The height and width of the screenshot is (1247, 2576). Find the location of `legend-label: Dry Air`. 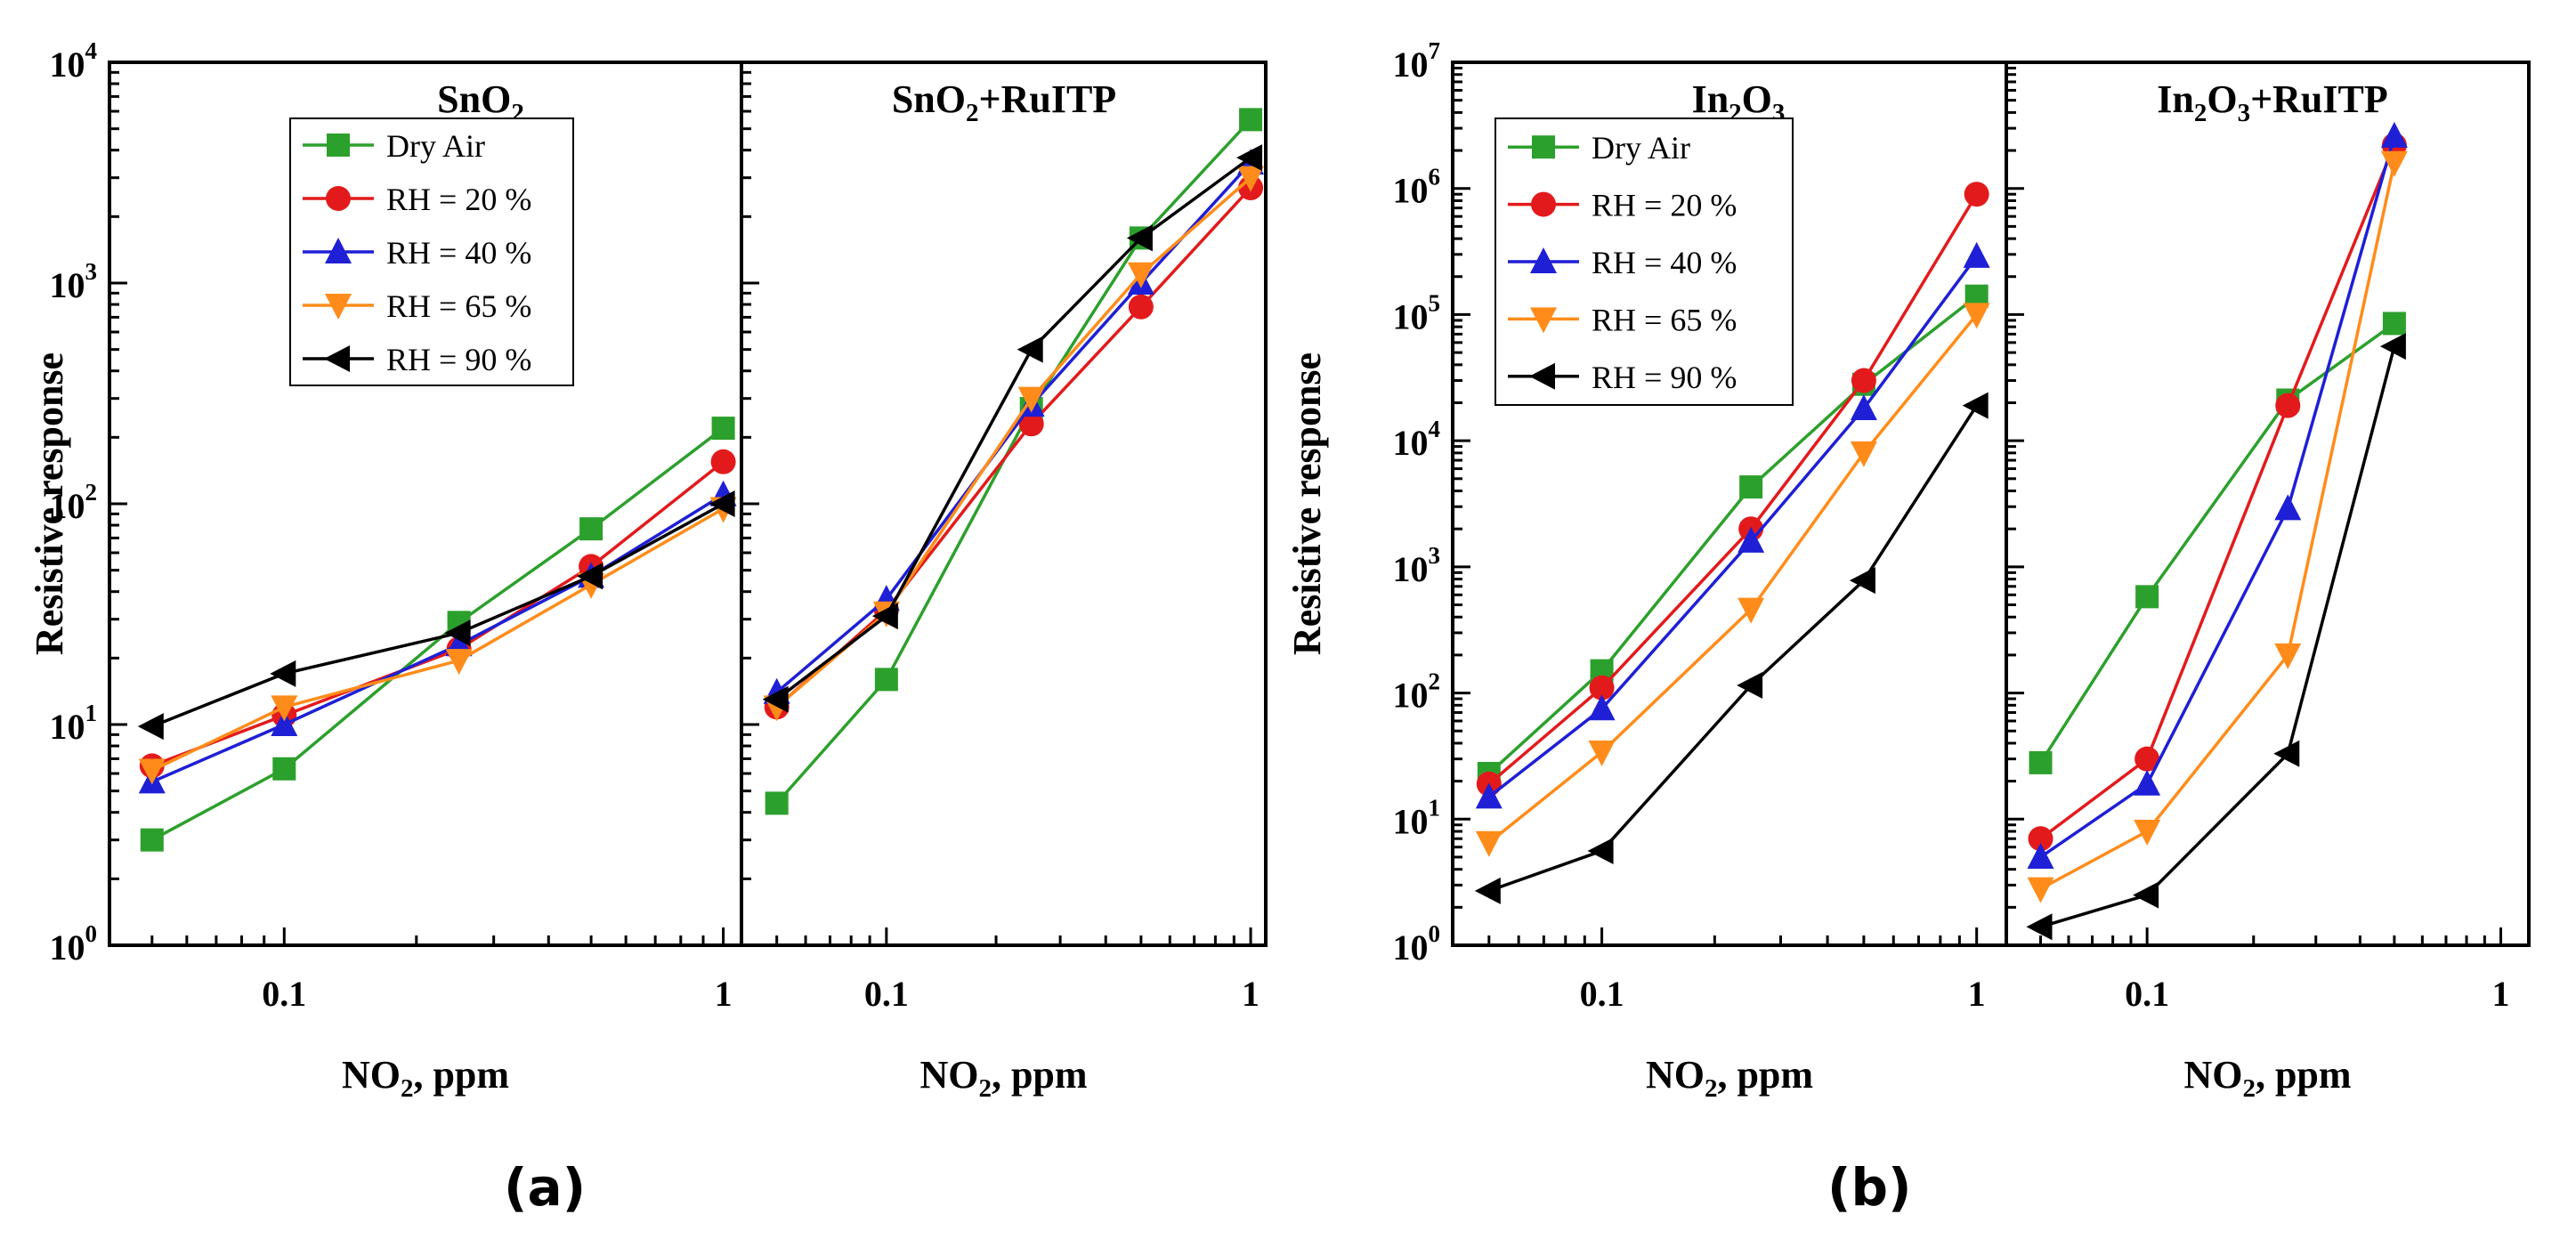

legend-label: Dry Air is located at coordinates (435, 146).